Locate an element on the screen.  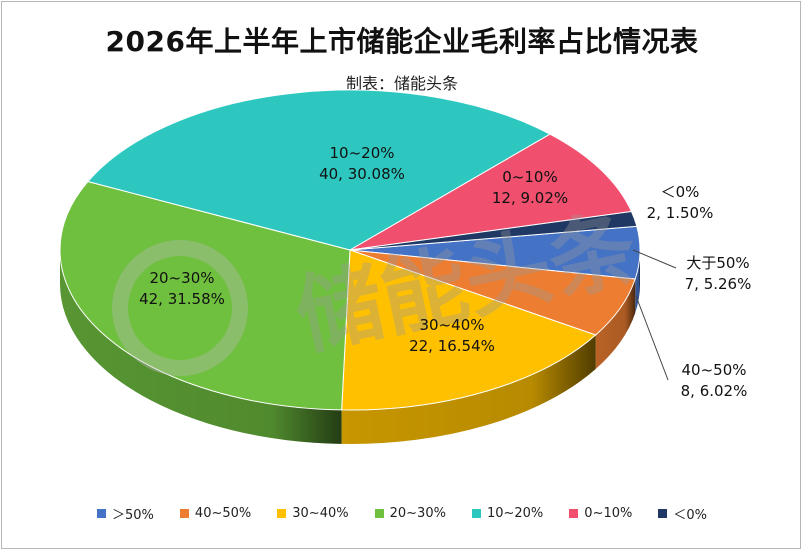
legend-item-0_10: 0~10% is located at coordinates (600, 513).